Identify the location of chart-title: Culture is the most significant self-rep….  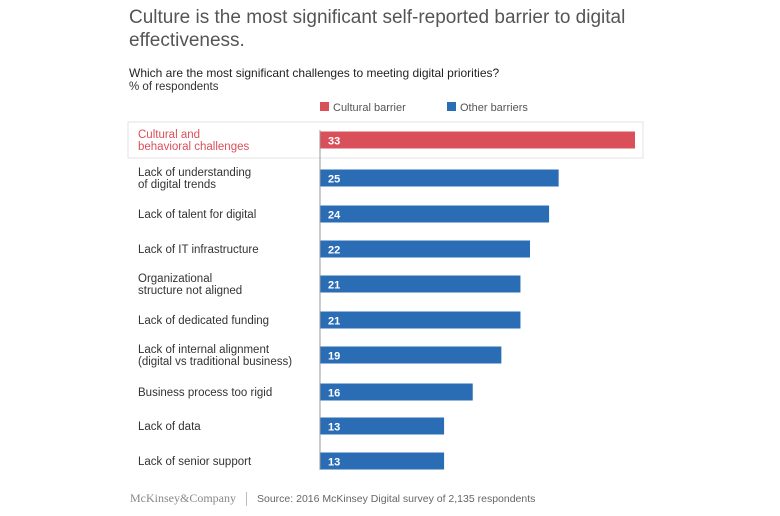
(377, 29).